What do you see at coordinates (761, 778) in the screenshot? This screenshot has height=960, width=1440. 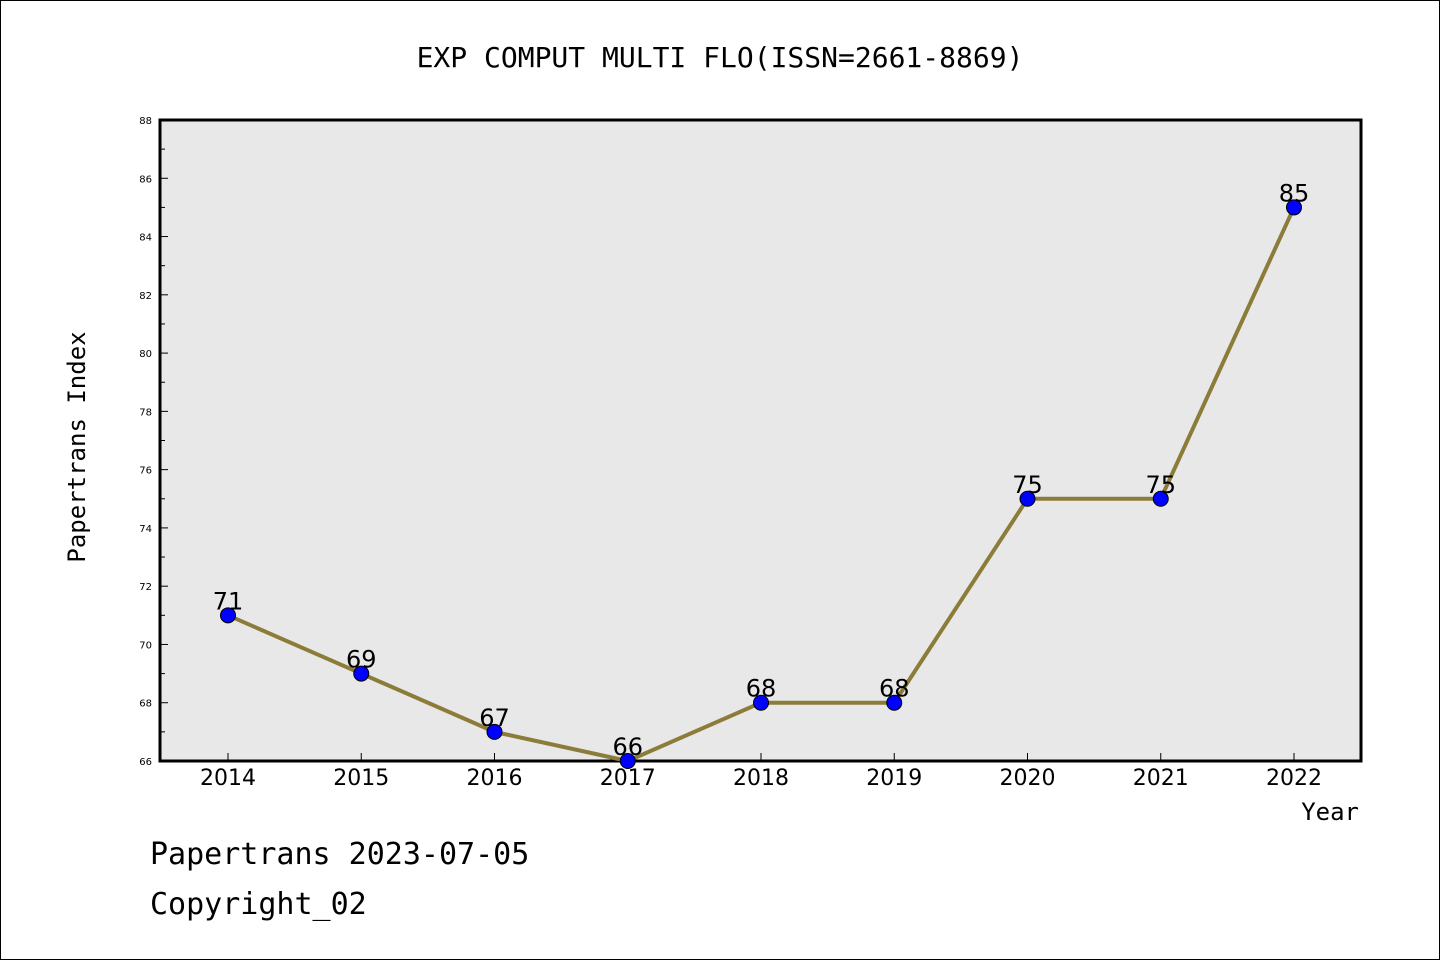 I see `x-tick-label: 2018` at bounding box center [761, 778].